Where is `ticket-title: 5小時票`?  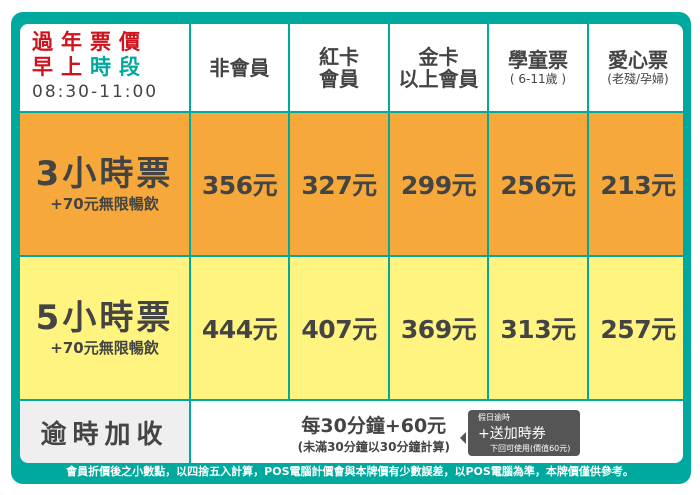
ticket-title: 5小時票 is located at coordinates (104, 318).